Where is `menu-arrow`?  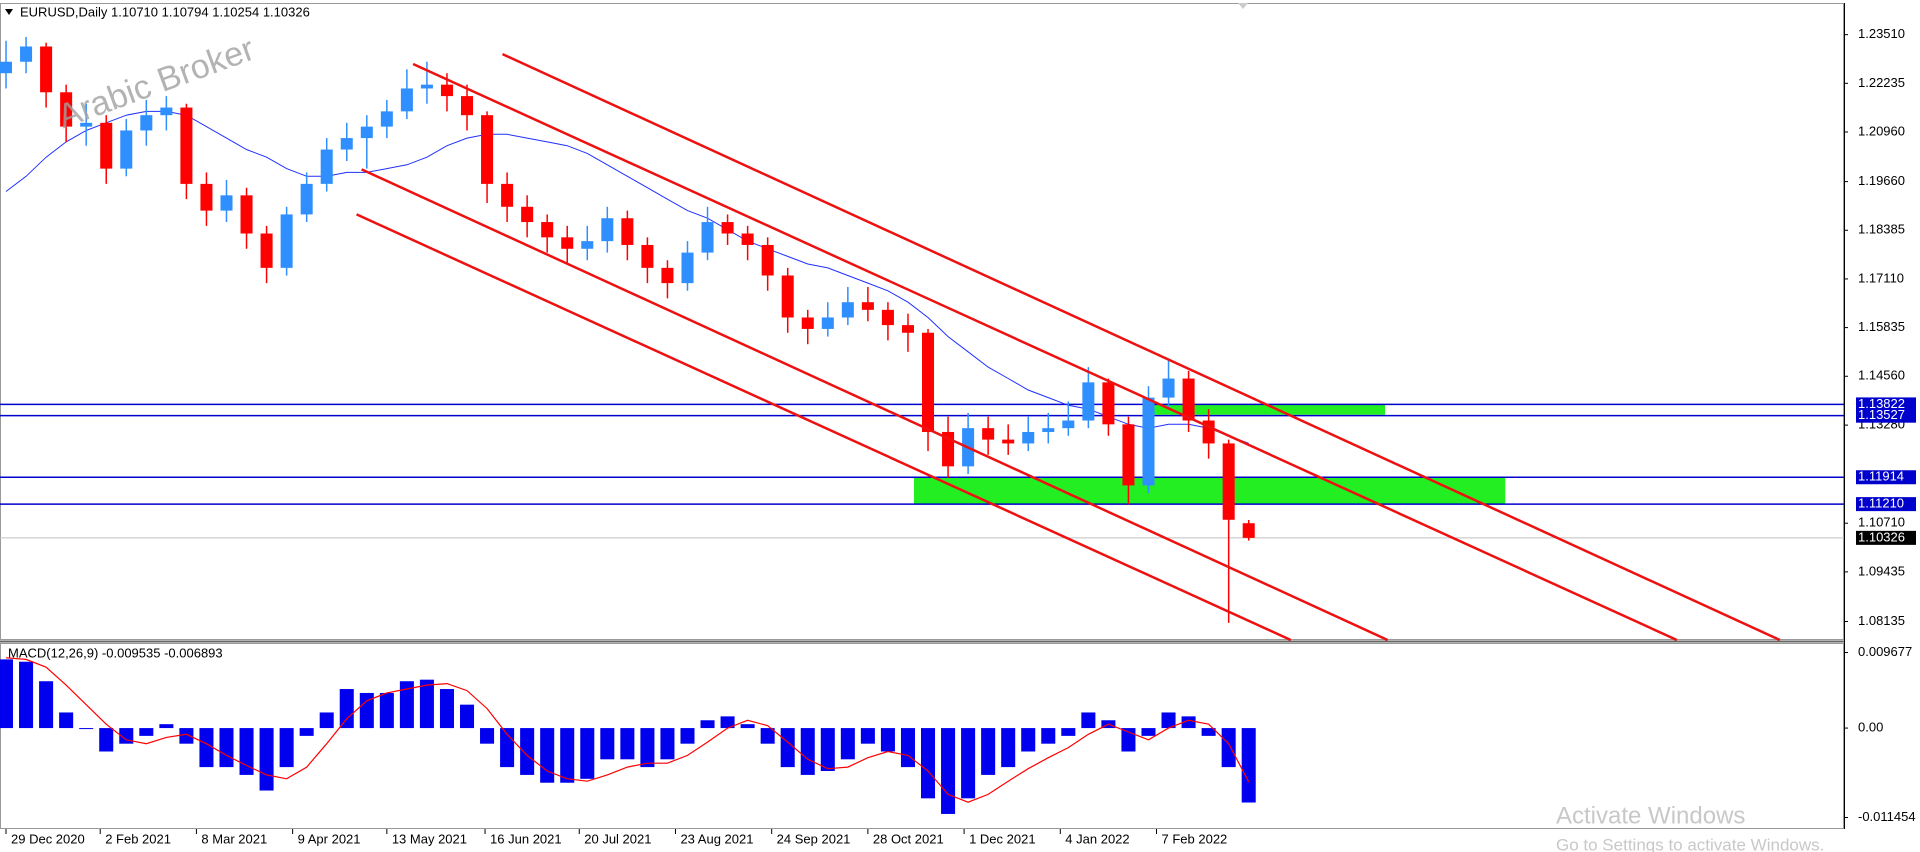 menu-arrow is located at coordinates (9, 12).